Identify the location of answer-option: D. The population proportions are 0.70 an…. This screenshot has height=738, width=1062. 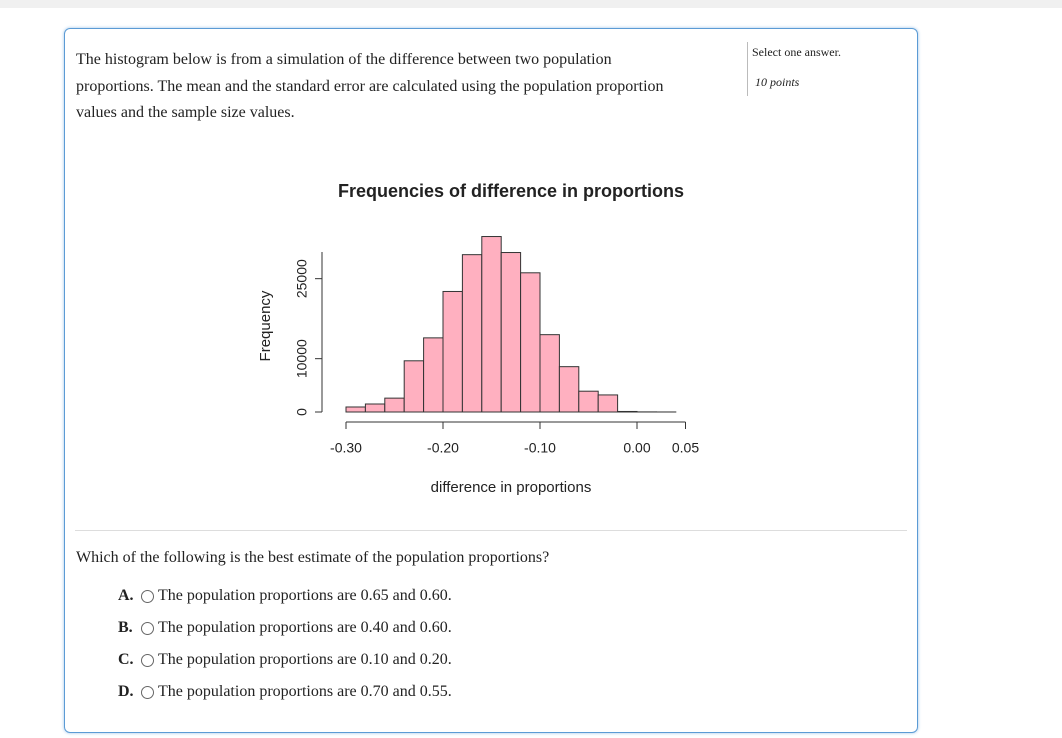
(285, 692).